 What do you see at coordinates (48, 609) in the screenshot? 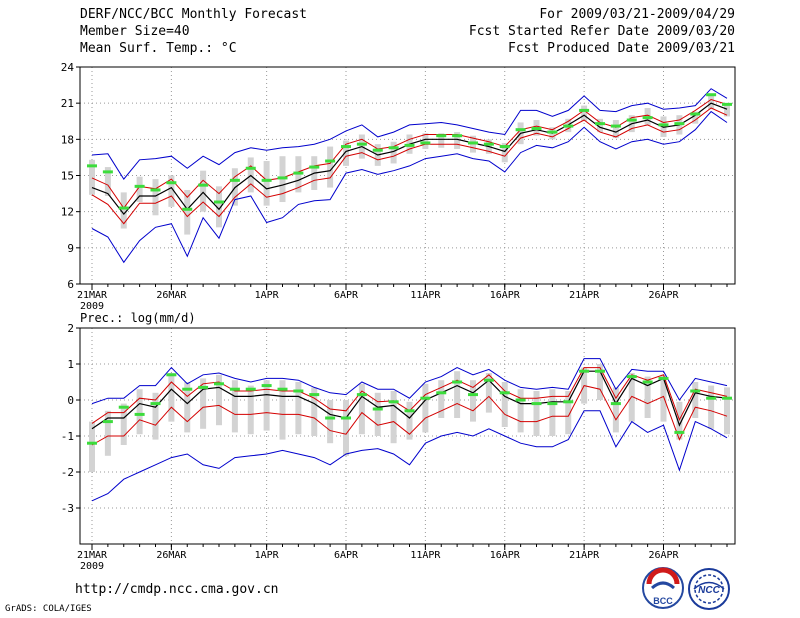
I see `footer-credit: GrADS: COLA/IGES` at bounding box center [48, 609].